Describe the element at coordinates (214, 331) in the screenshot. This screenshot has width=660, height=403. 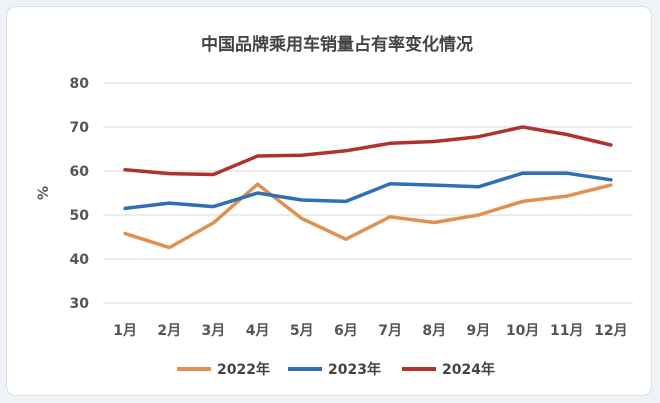
I see `x-tick-label: 3月` at that location.